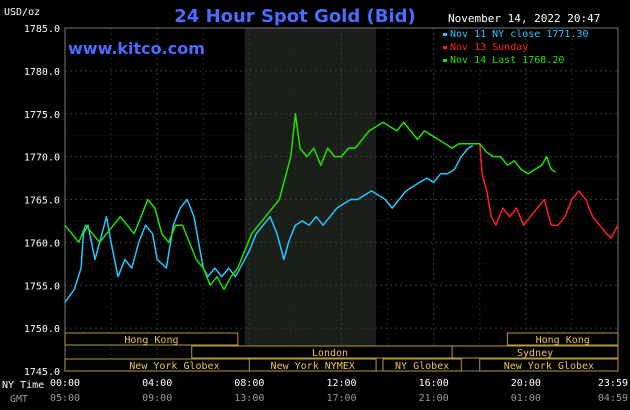  Describe the element at coordinates (157, 398) in the screenshot. I see `x-tick-gmt: 09:00` at that location.